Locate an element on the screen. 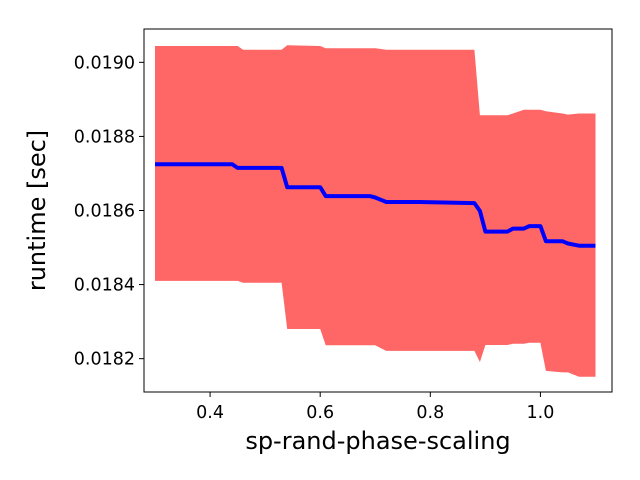  mean-runtime-line is located at coordinates (375, 205).